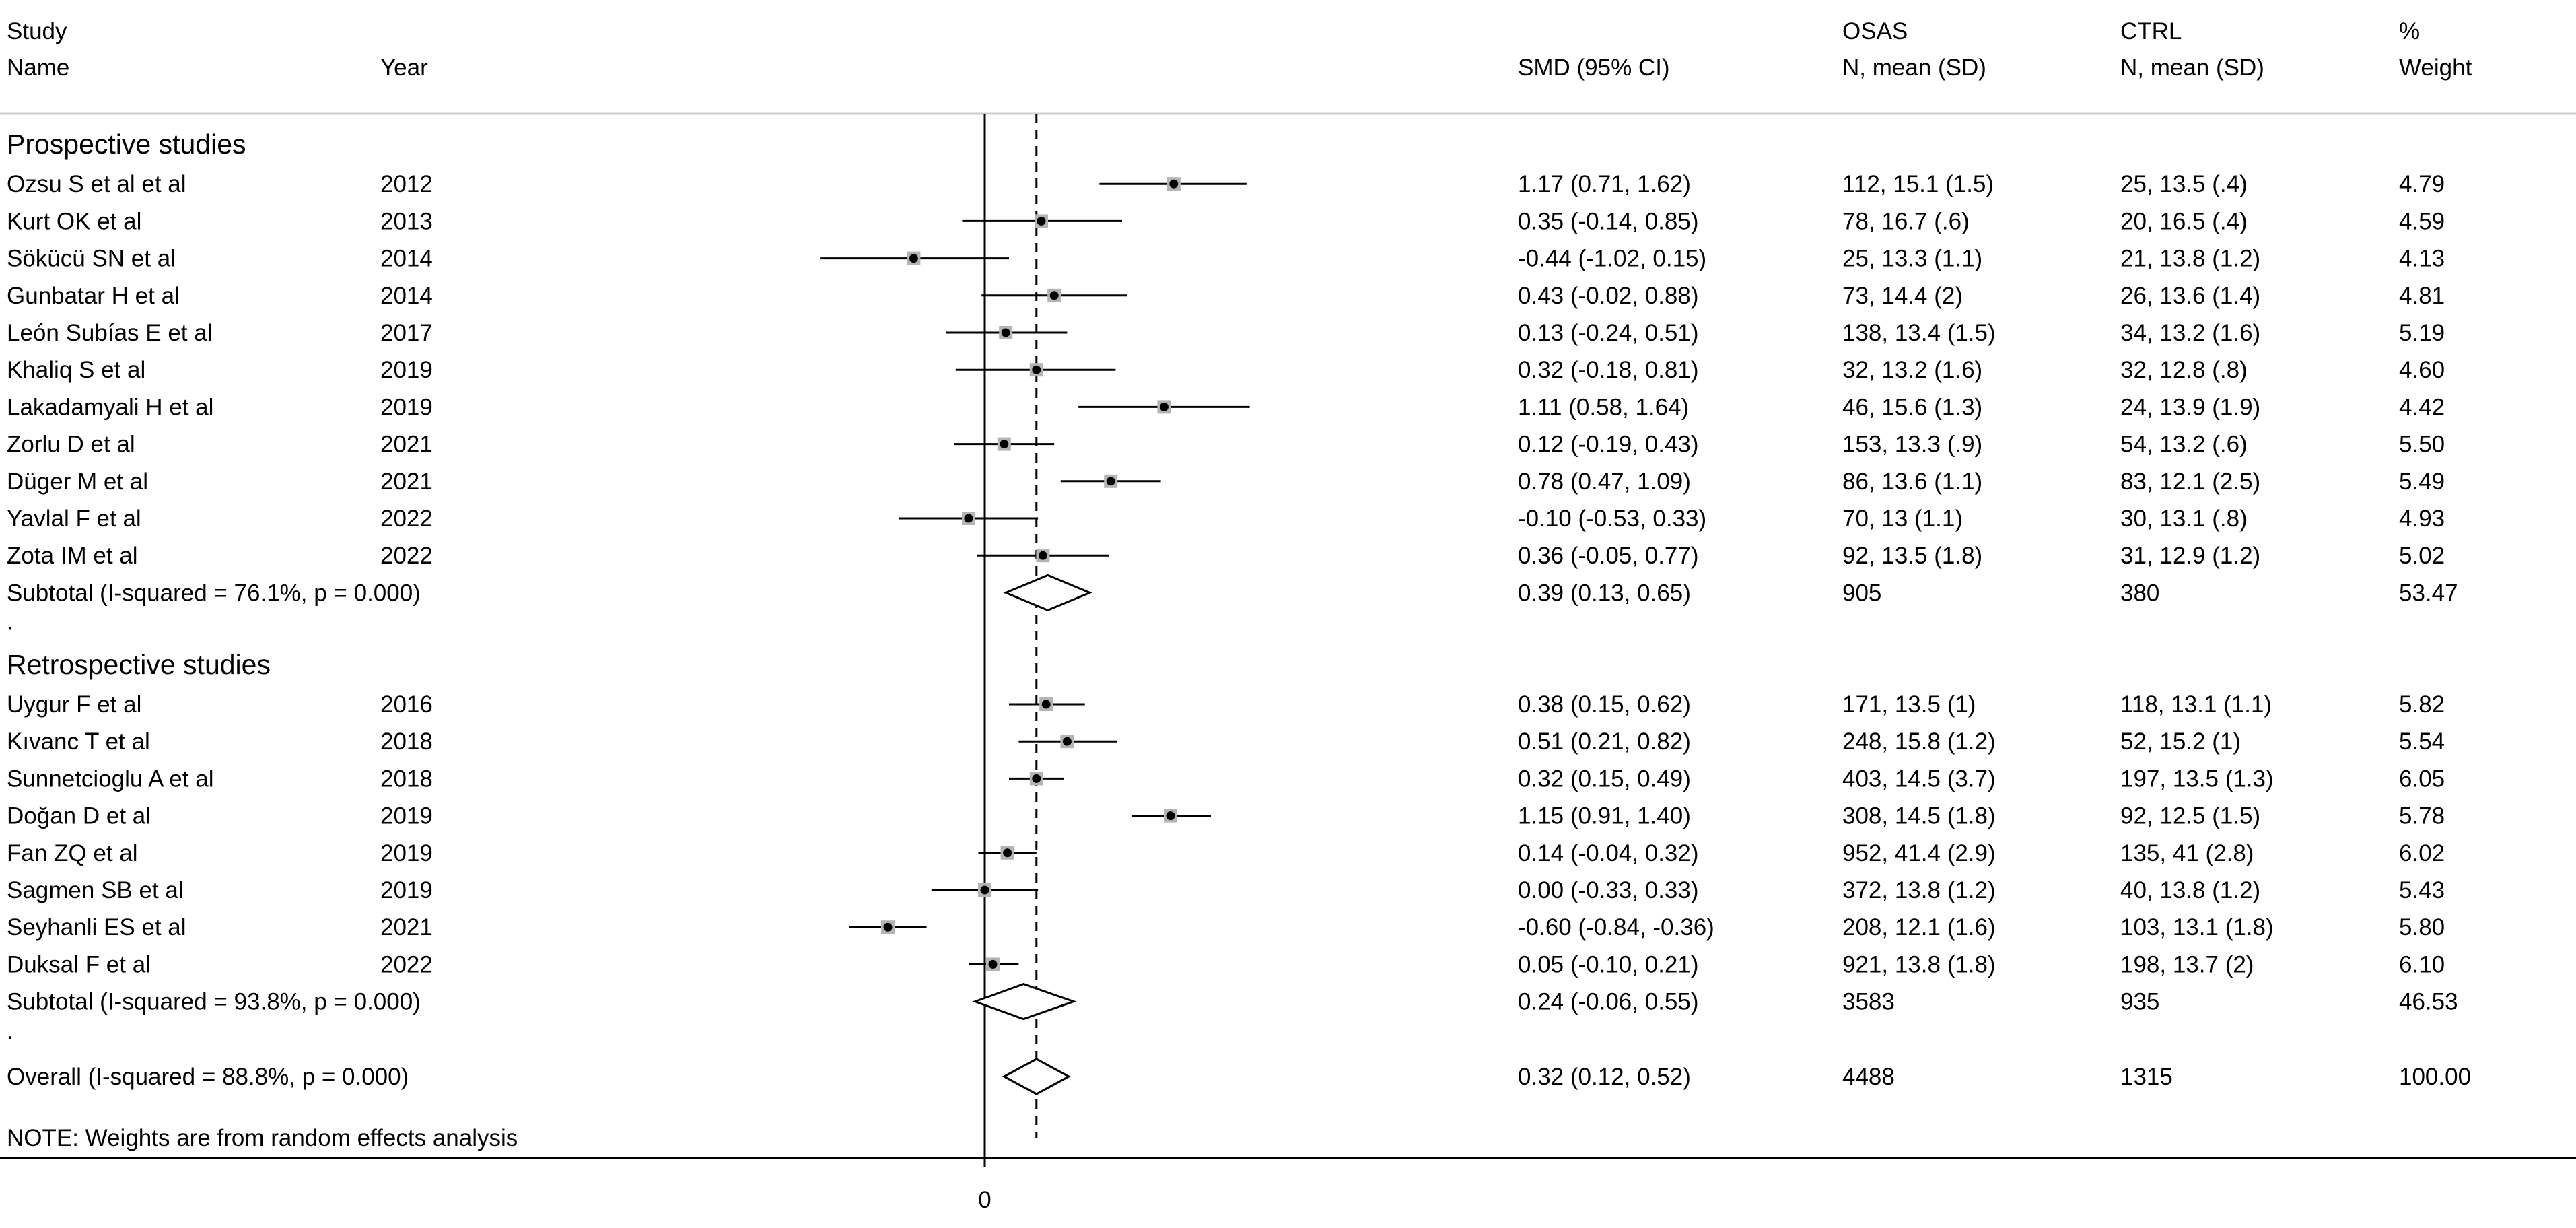 This screenshot has height=1228, width=2576. What do you see at coordinates (74, 705) in the screenshot?
I see `study-name: Uygur F et al` at bounding box center [74, 705].